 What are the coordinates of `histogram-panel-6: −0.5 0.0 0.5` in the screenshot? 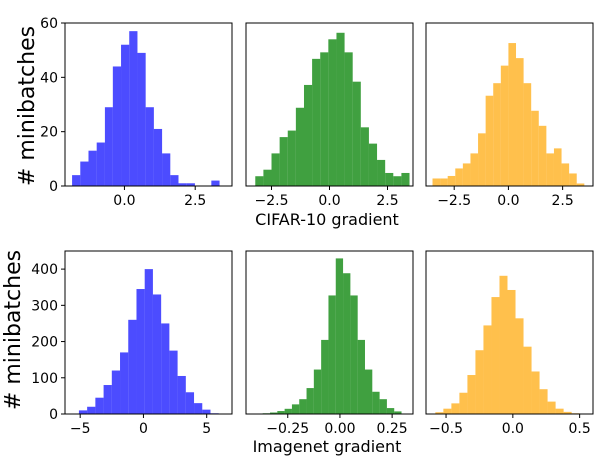 It's located at (509, 343).